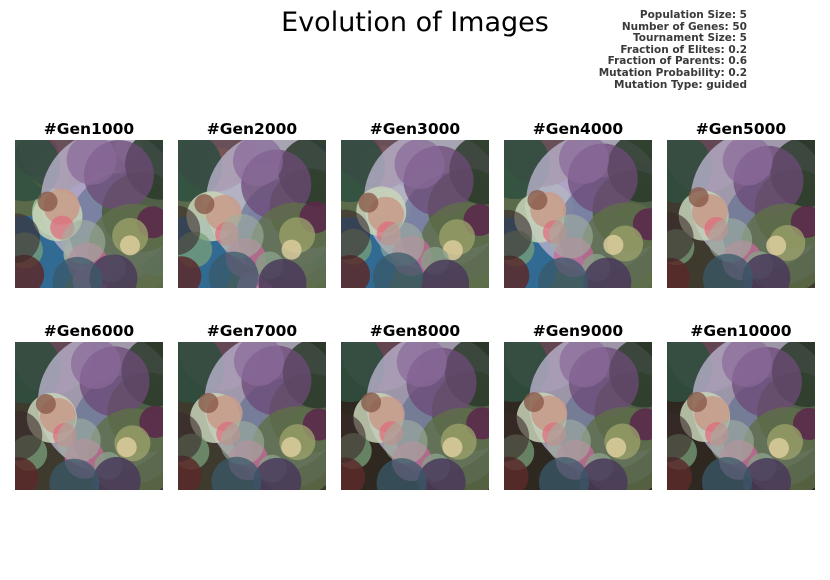  I want to click on panel-gen9000: #Gen9000, so click(578, 405).